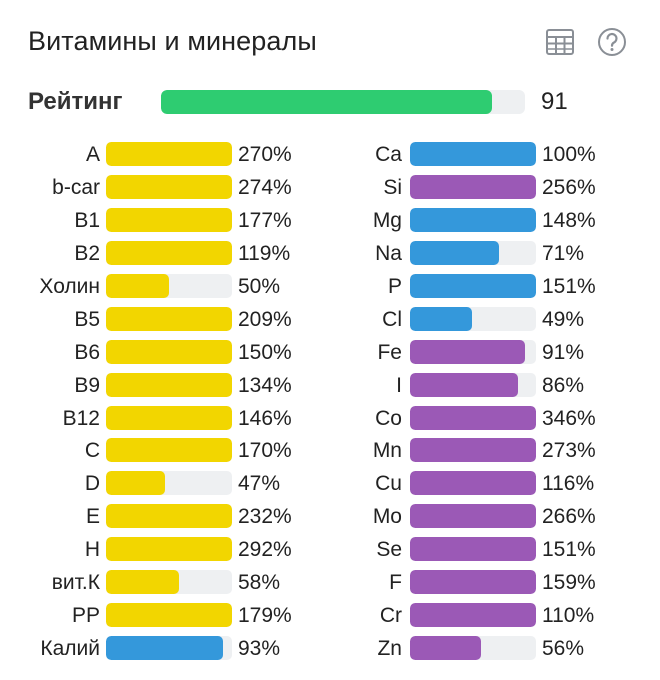 The width and height of the screenshot is (660, 680). What do you see at coordinates (563, 253) in the screenshot?
I see `nutrient-value: 71%` at bounding box center [563, 253].